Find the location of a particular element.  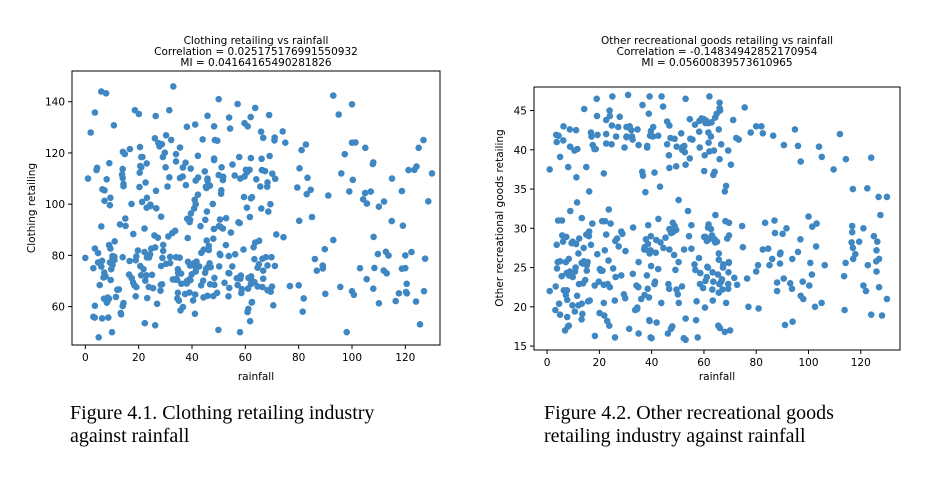

y-tick-label: 20 is located at coordinates (520, 308).